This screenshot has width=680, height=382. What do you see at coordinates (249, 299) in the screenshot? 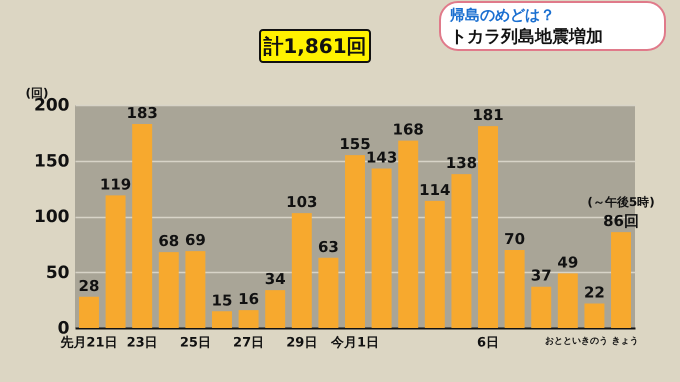
I see `data-label: 16` at bounding box center [249, 299].